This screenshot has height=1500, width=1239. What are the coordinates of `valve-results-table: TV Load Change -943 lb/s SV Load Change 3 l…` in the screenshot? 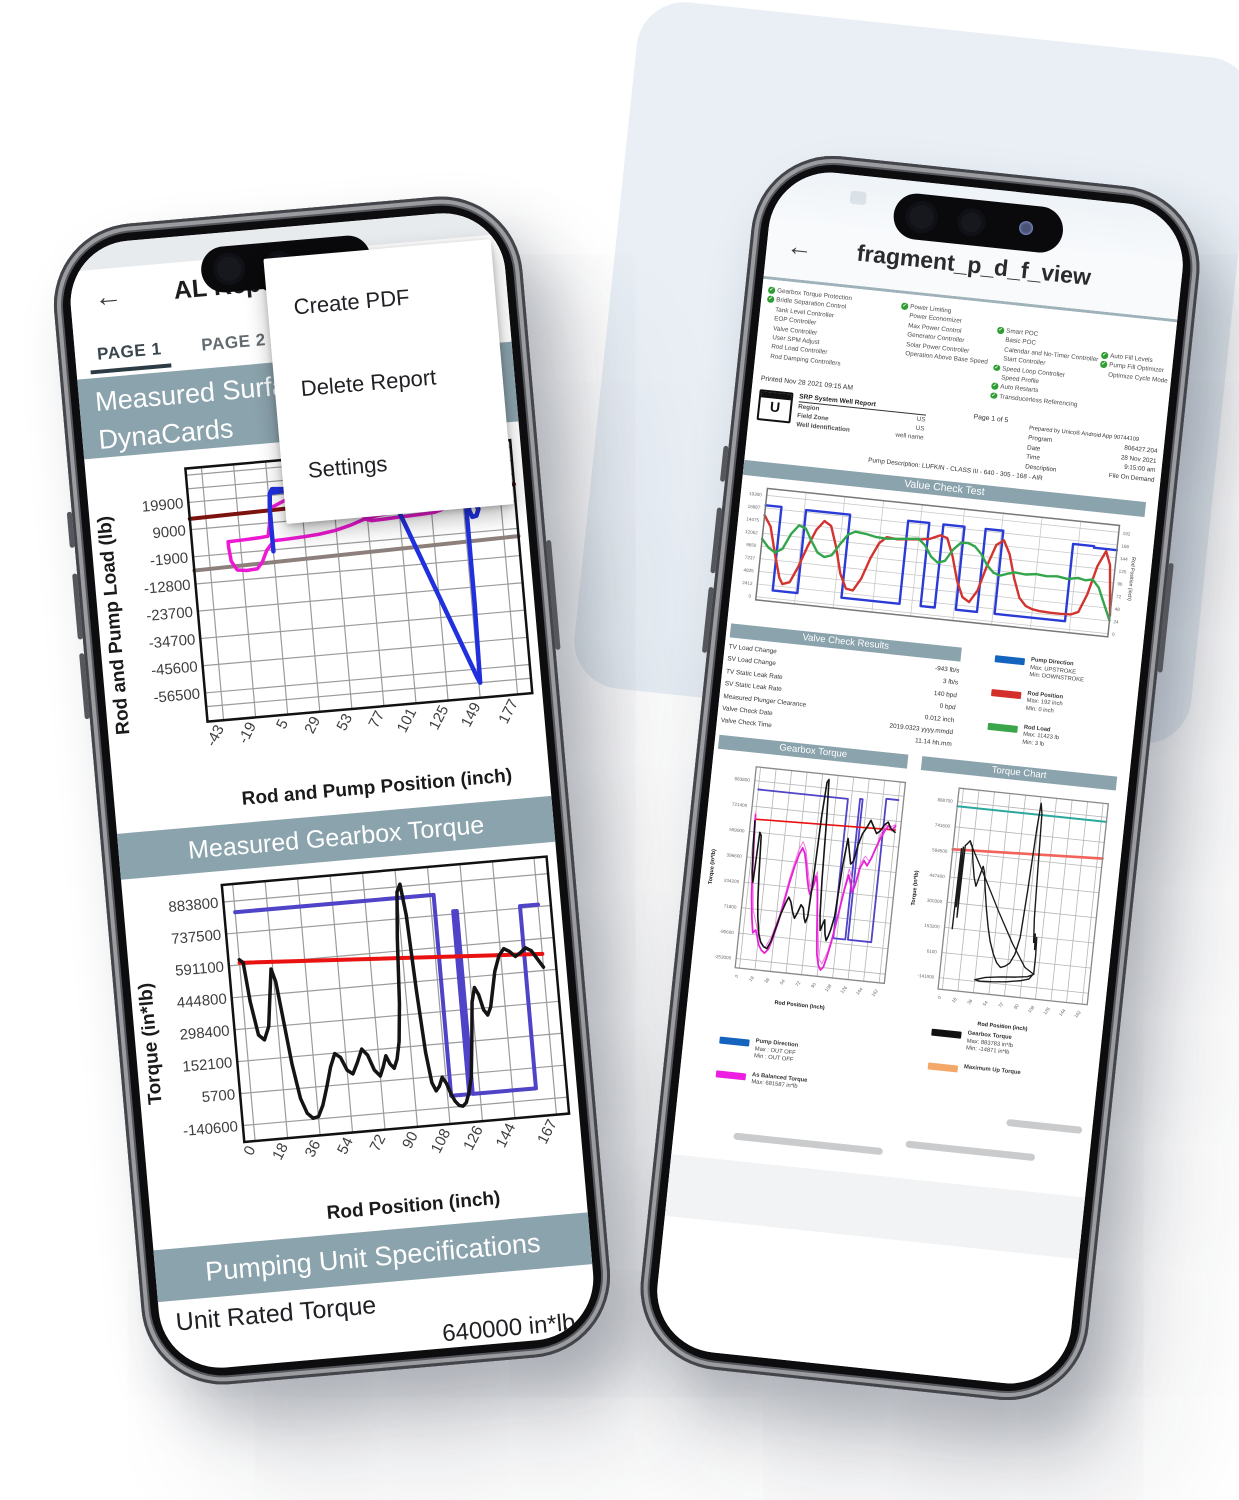 It's located at (840, 696).